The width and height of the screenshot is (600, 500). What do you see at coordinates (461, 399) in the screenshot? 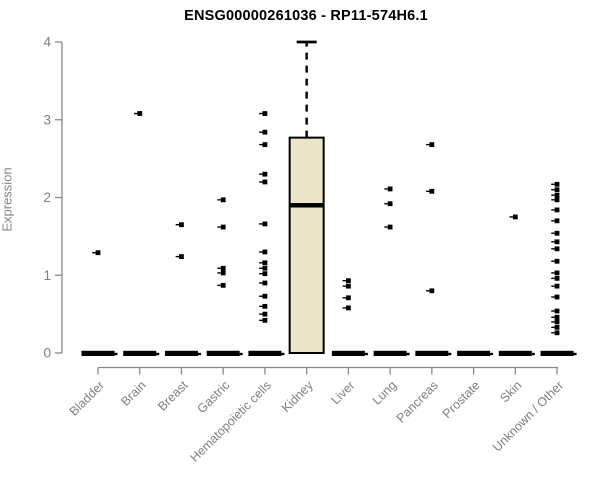
I see `svg-text: Prostate` at bounding box center [461, 399].